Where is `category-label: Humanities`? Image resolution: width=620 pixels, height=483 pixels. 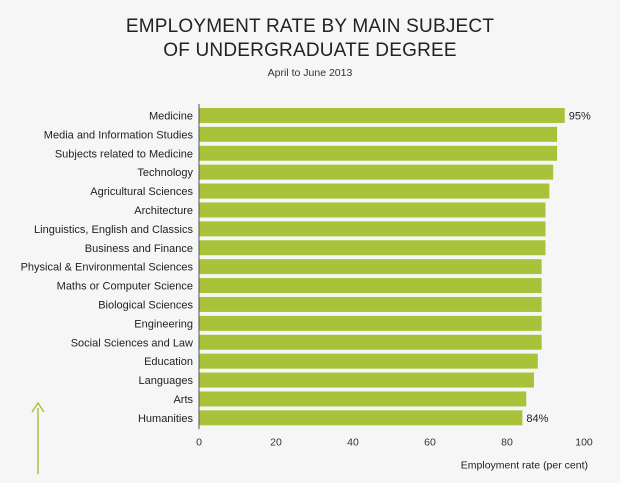
category-label: Humanities is located at coordinates (166, 419).